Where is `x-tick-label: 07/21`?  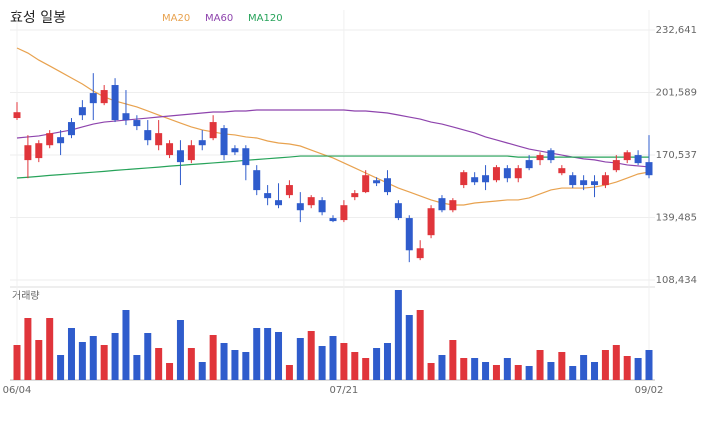 x-tick-label: 07/21 is located at coordinates (343, 390).